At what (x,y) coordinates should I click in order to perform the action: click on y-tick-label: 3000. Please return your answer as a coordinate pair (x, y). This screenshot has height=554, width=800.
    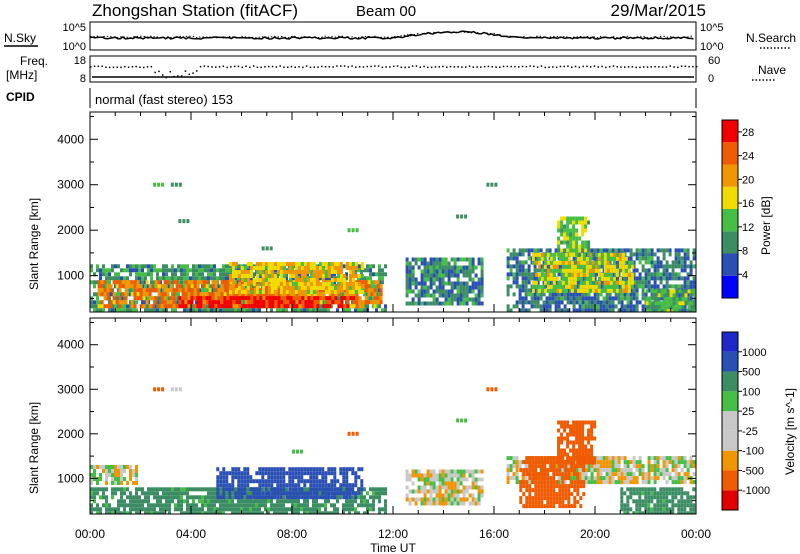
    Looking at the image, I should click on (70, 185).